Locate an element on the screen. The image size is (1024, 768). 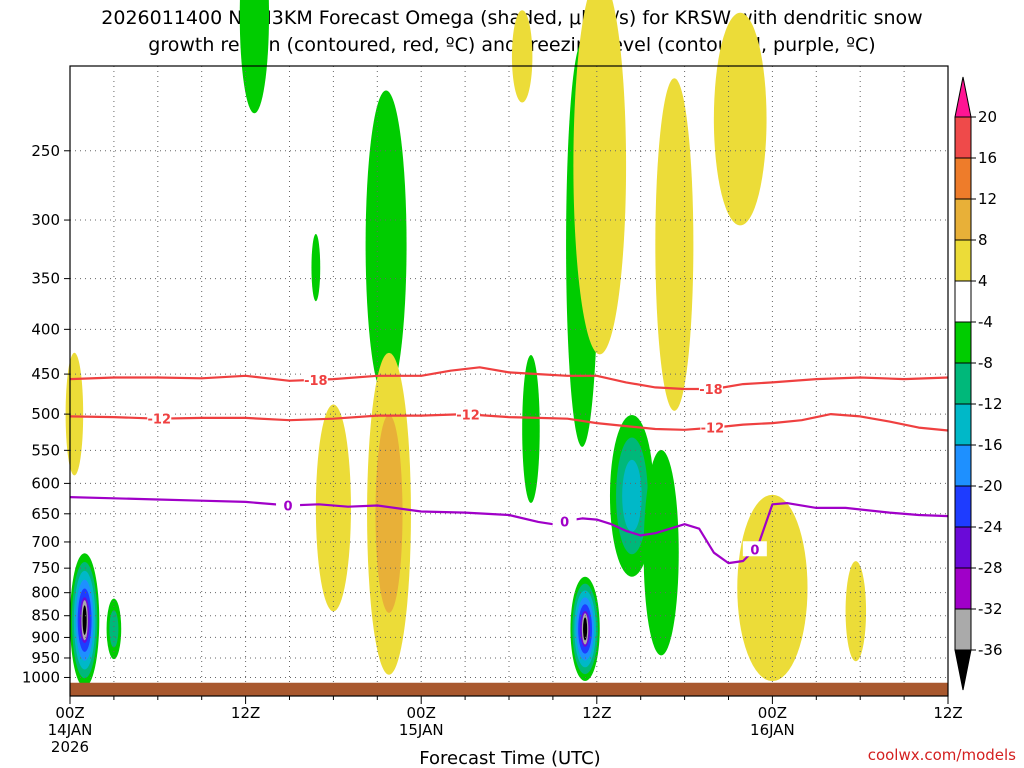
credit-text: coolwx.com/models is located at coordinates (942, 755).